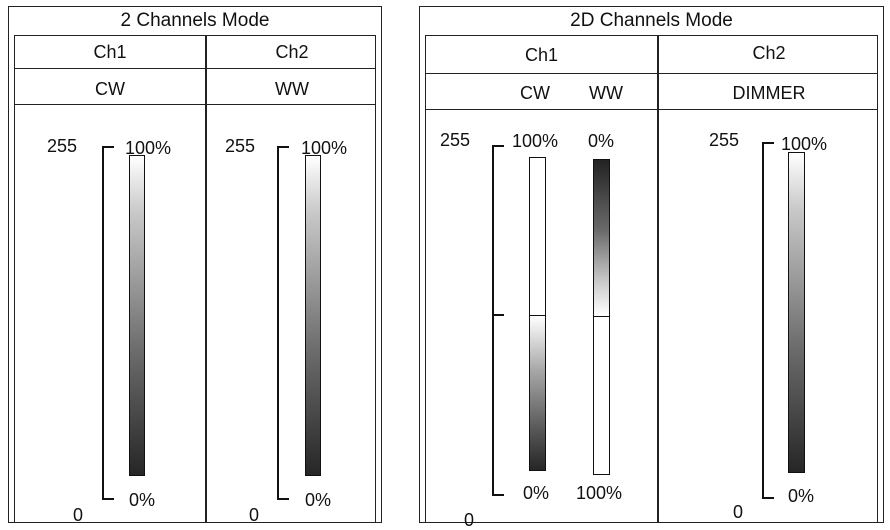  Describe the element at coordinates (601, 238) in the screenshot. I see `ww-fade-segment` at that location.